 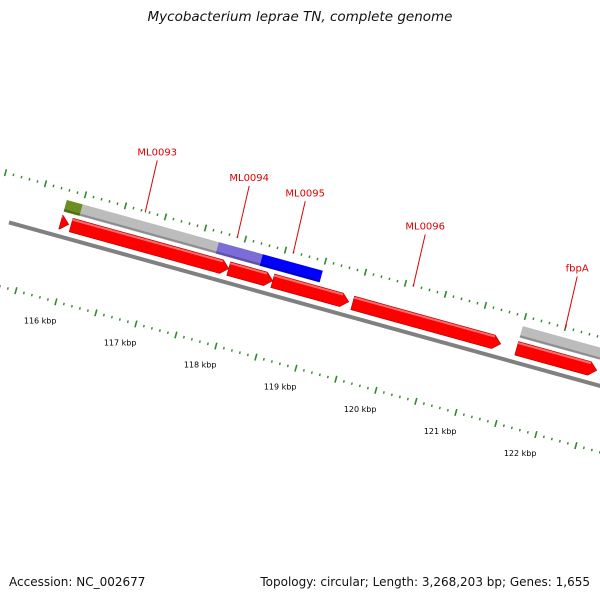 I want to click on scale-label: 117 kbp, so click(x=120, y=342).